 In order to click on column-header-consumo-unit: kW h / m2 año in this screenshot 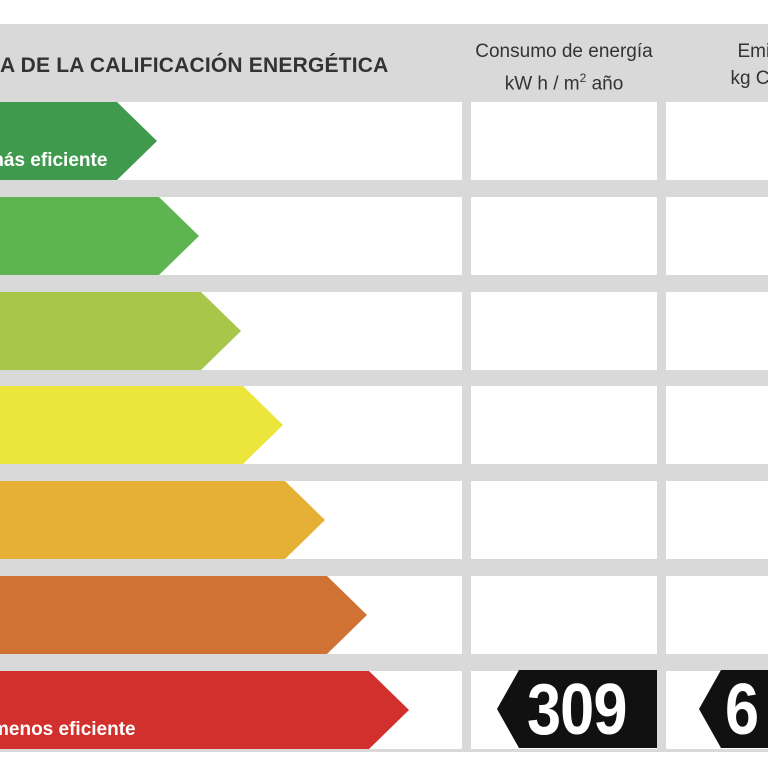, I will do `click(564, 83)`.